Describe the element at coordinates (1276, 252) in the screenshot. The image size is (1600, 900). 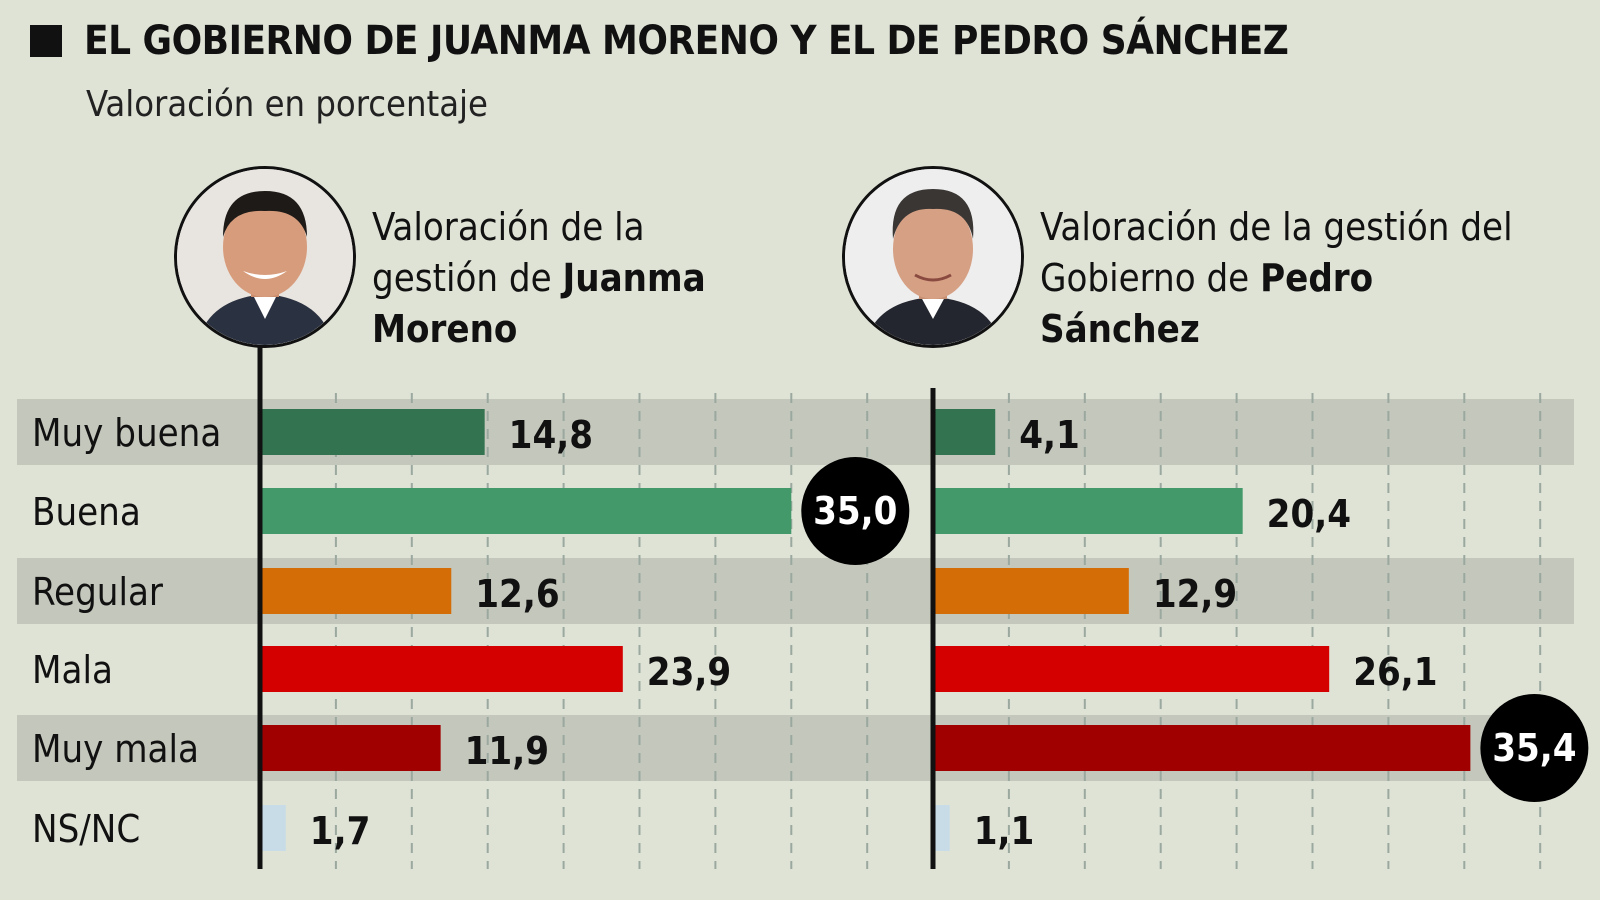
I see `panel-title-plain: Valoración de la gestión del Gobierno de` at that location.